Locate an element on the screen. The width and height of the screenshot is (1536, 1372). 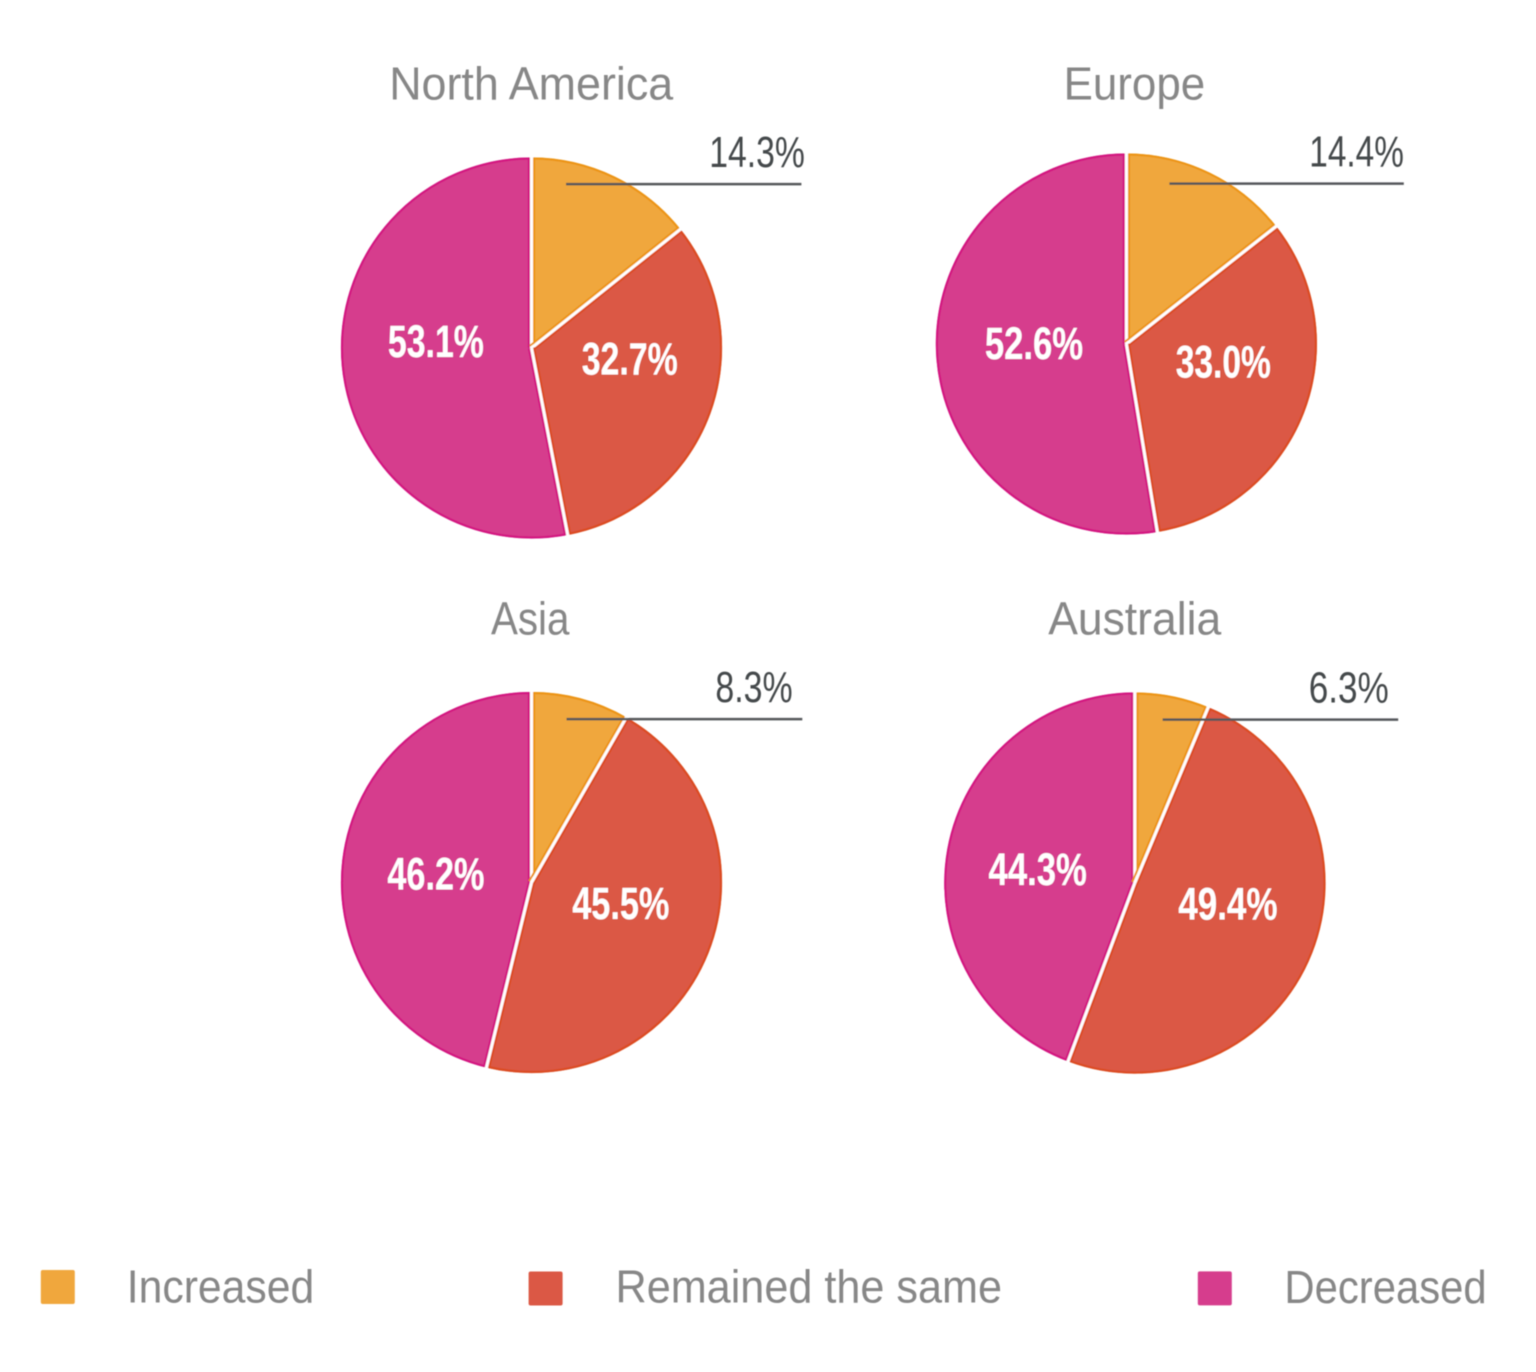
svg-text: 14.4% is located at coordinates (1356, 151).